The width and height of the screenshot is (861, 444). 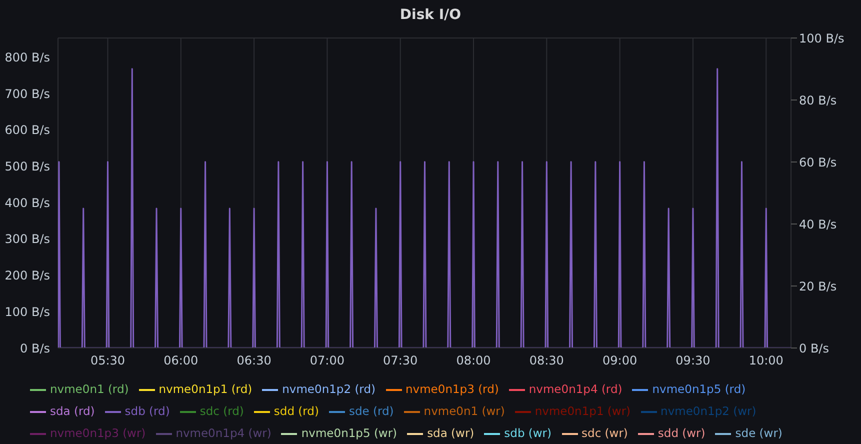 I want to click on legend-label: sde (rd), so click(x=371, y=411).